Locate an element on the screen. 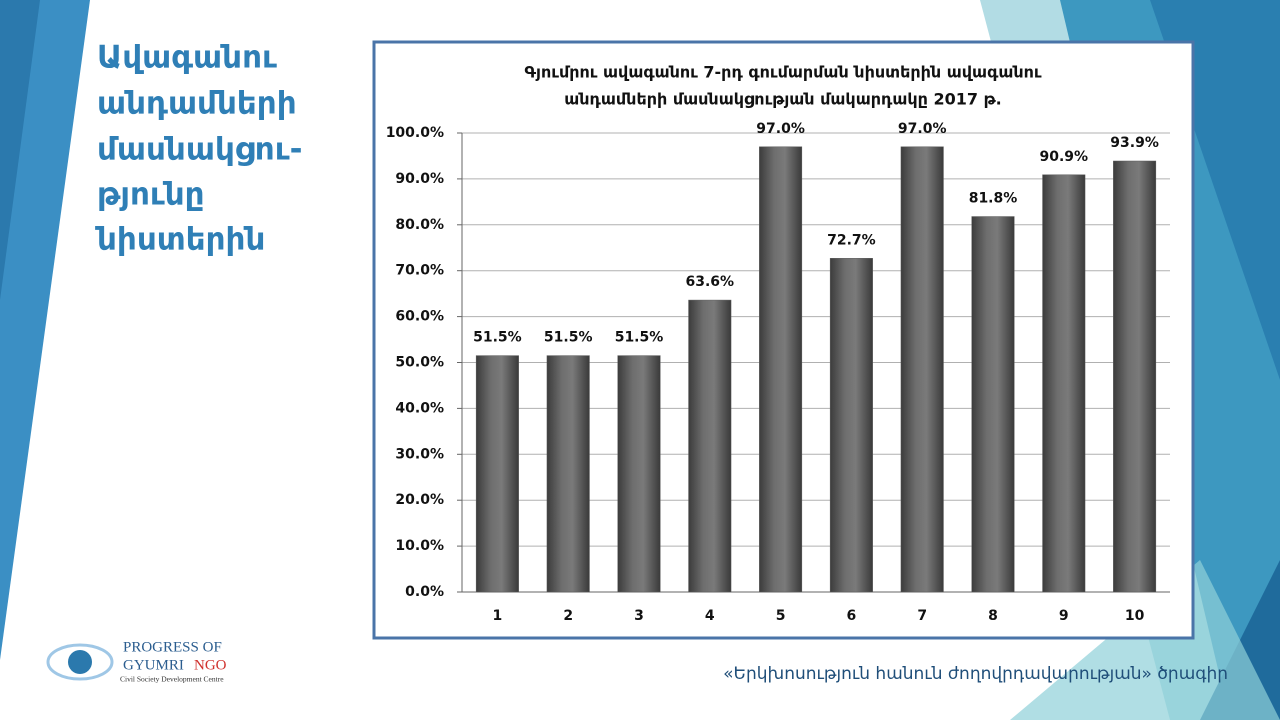  logo-orbit is located at coordinates (80, 662).